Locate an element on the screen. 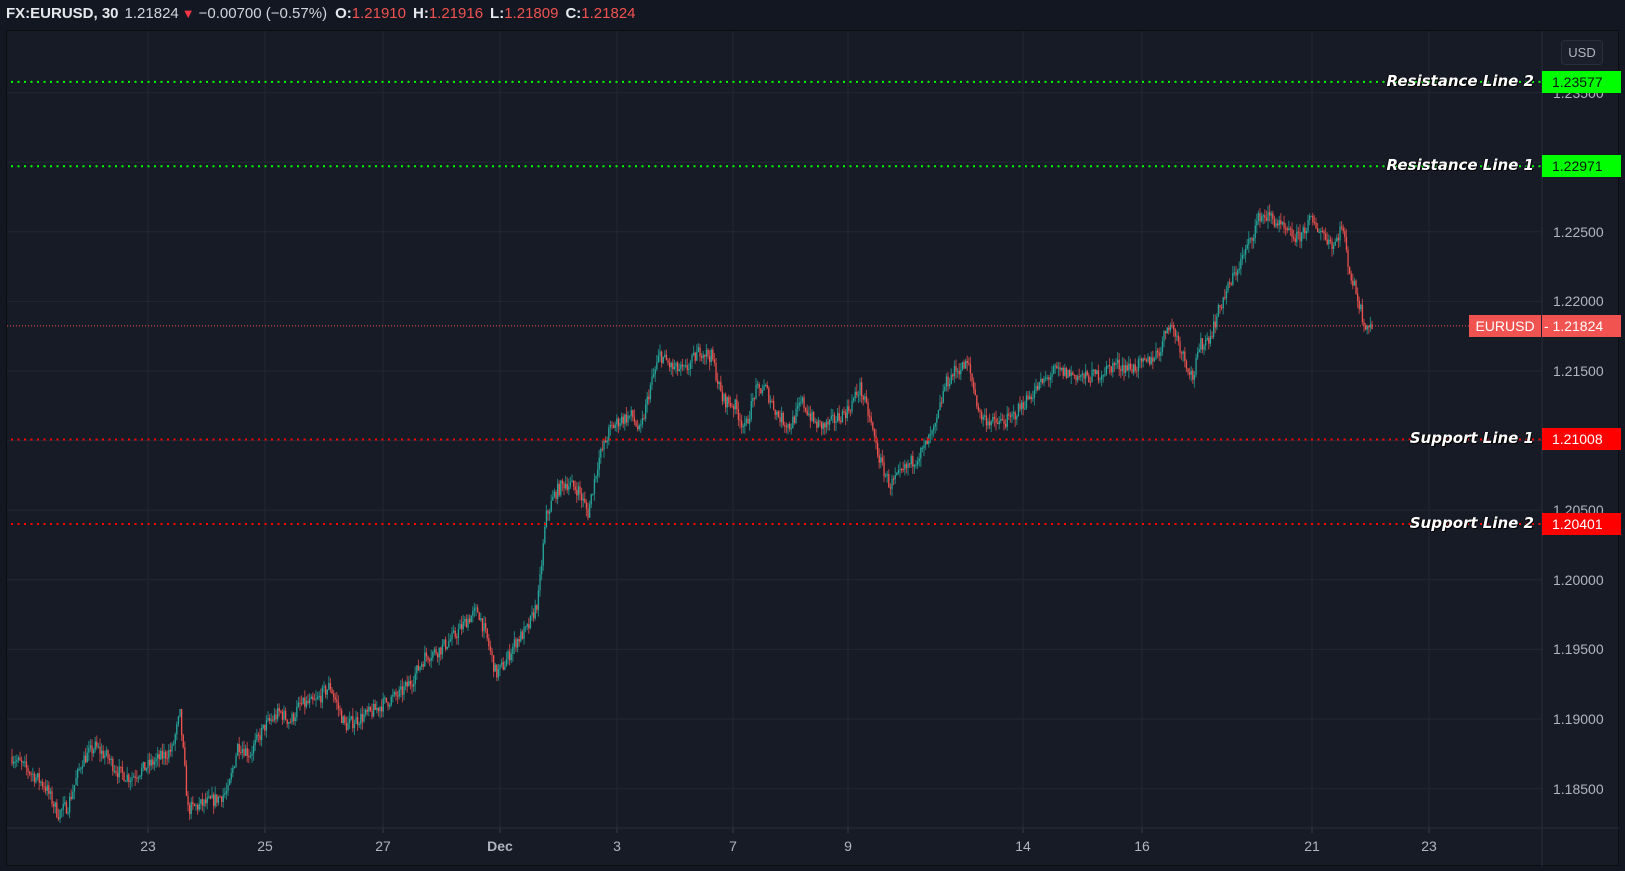 Image resolution: width=1625 pixels, height=871 pixels. down-arrow-icon: ▼ is located at coordinates (188, 13).